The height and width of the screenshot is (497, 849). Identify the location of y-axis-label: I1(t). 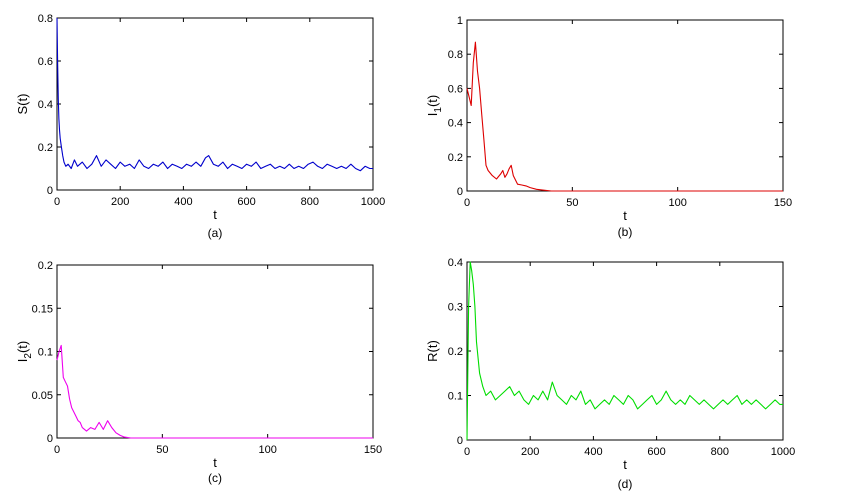
(434, 105).